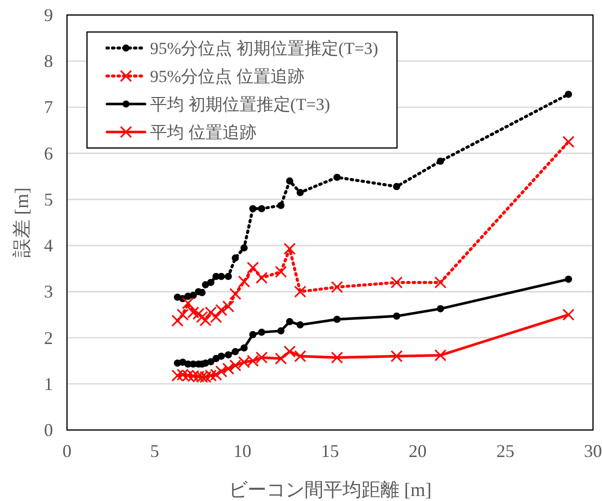  What do you see at coordinates (48, 338) in the screenshot?
I see `y-tick-label: 2` at bounding box center [48, 338].